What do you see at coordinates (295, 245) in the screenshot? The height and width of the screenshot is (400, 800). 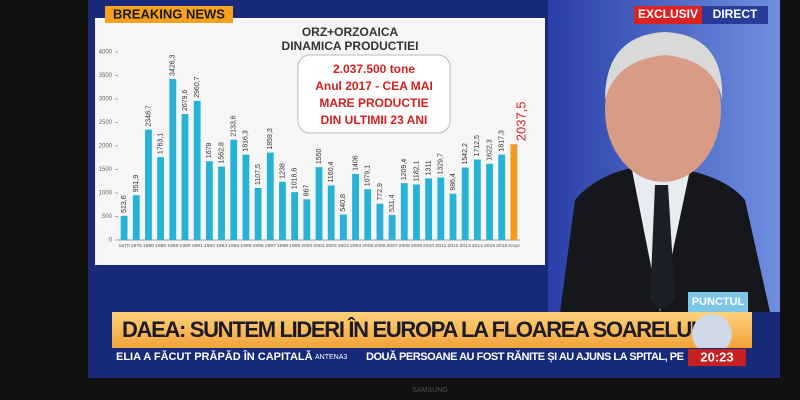 I see `x-tick-label: 1999` at bounding box center [295, 245].